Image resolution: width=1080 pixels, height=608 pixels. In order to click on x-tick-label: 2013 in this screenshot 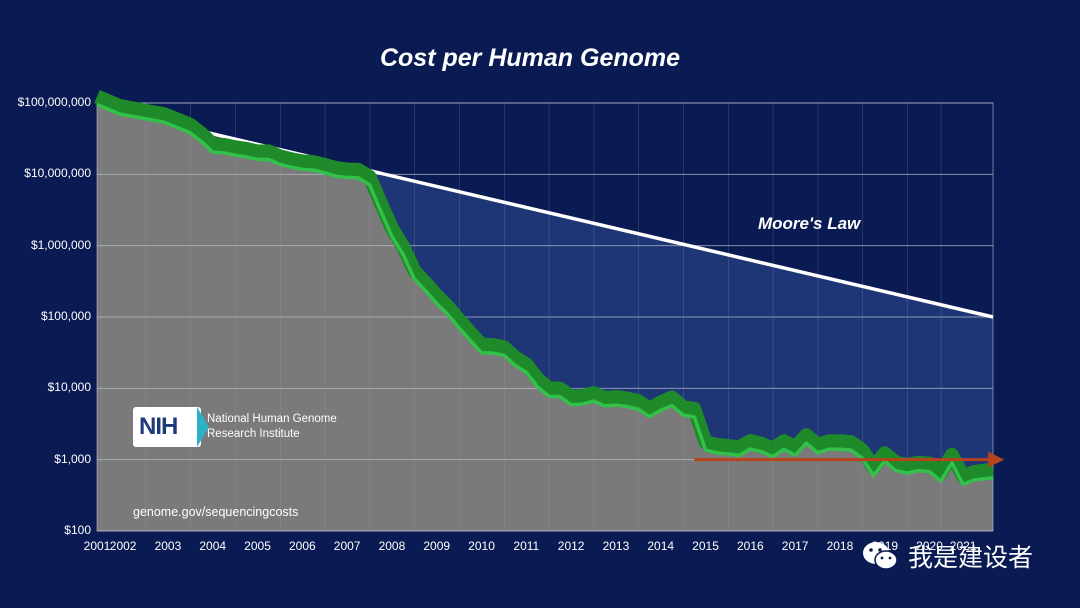, I will do `click(616, 546)`.